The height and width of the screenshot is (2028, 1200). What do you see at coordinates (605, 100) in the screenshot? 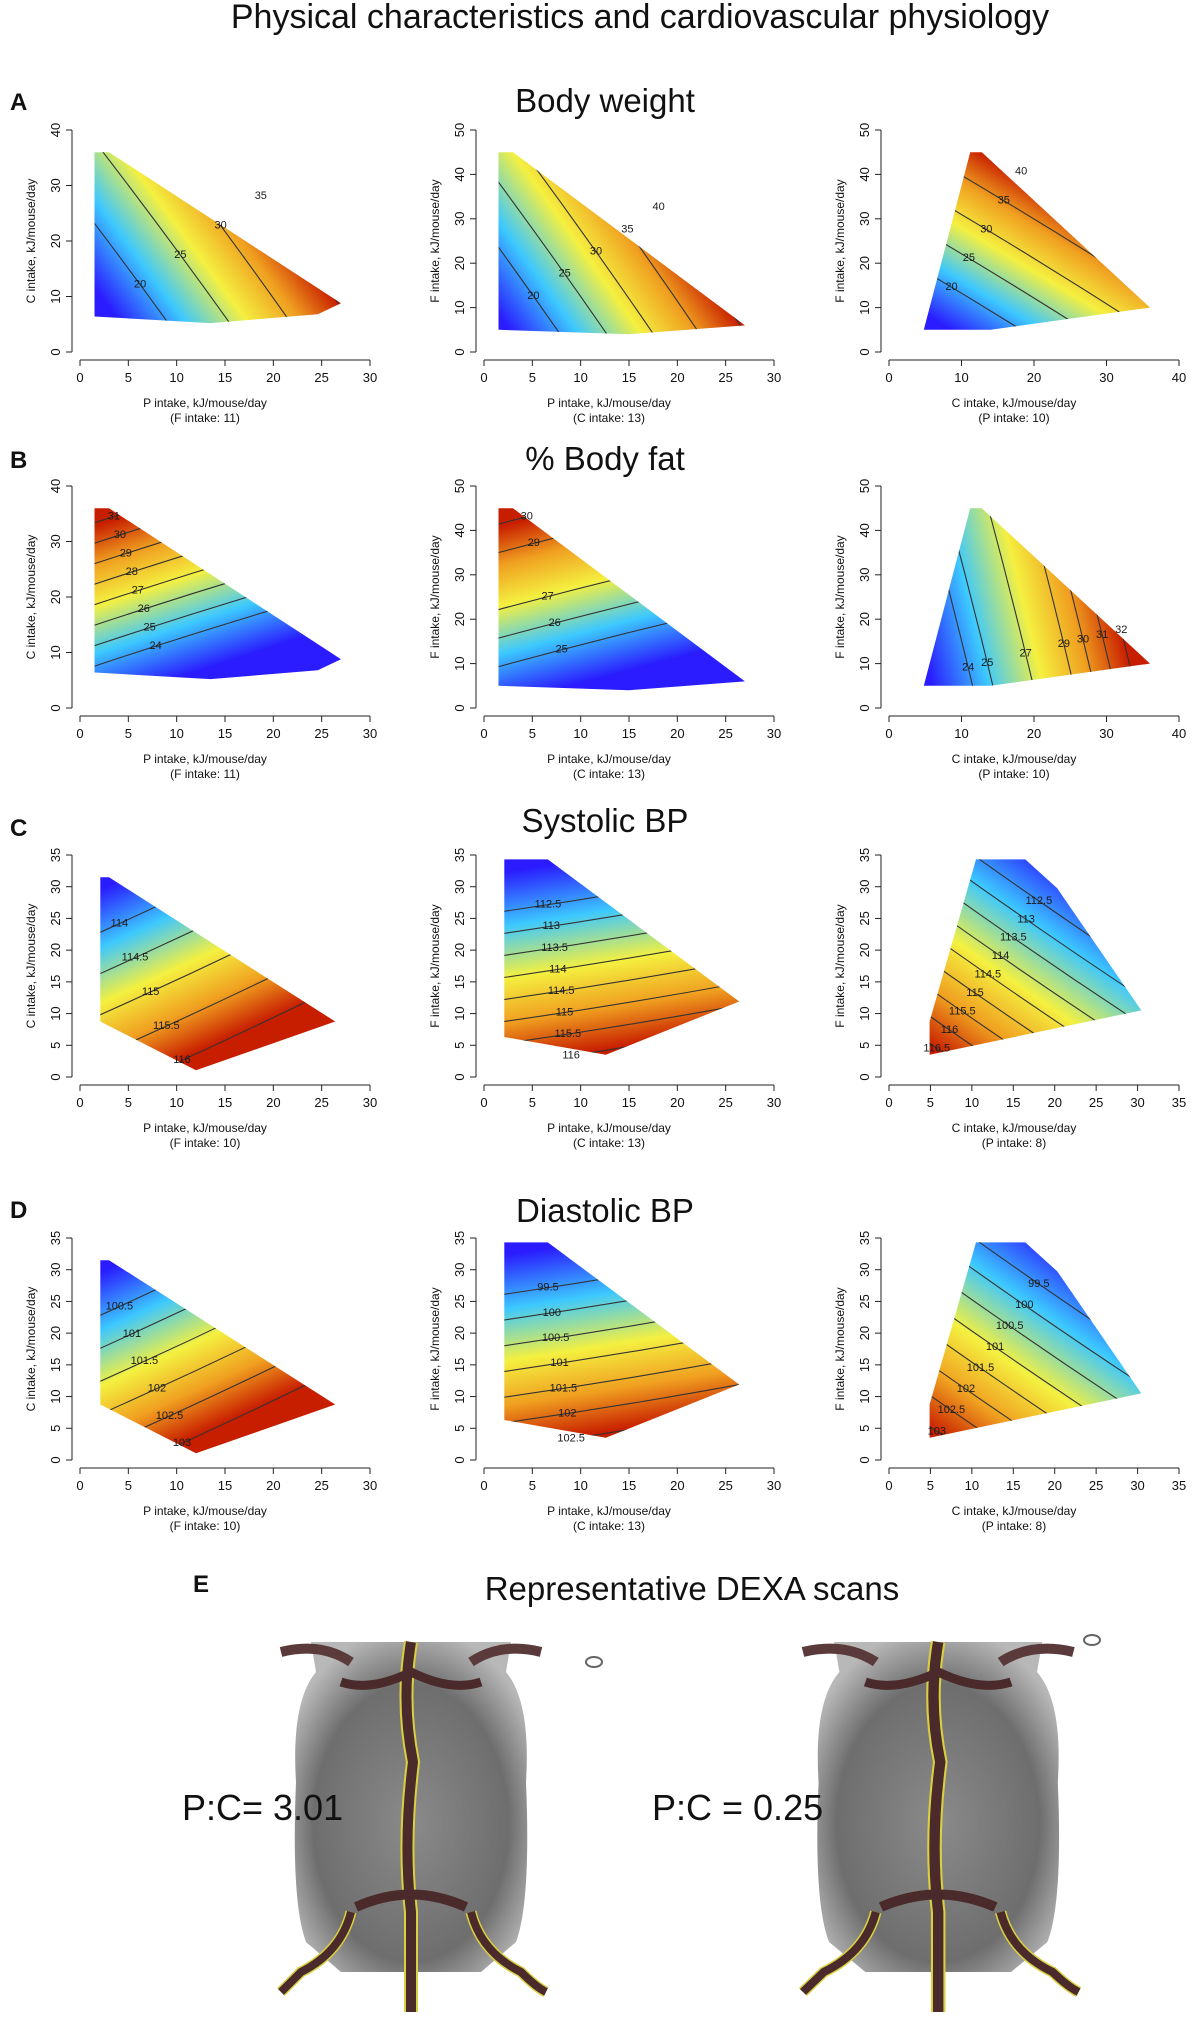
I see `panel-title: Body weight` at bounding box center [605, 100].